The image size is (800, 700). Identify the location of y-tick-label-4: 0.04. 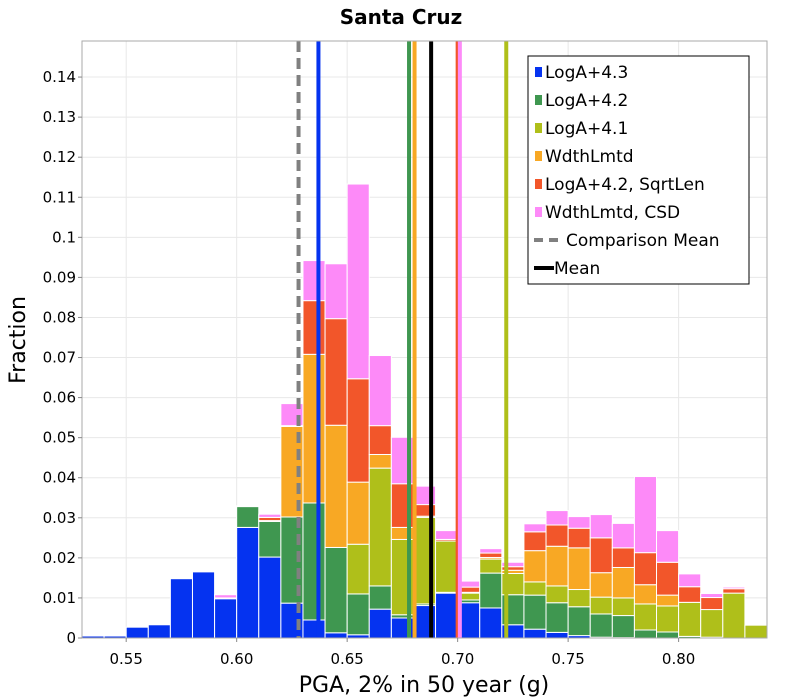
(59, 478).